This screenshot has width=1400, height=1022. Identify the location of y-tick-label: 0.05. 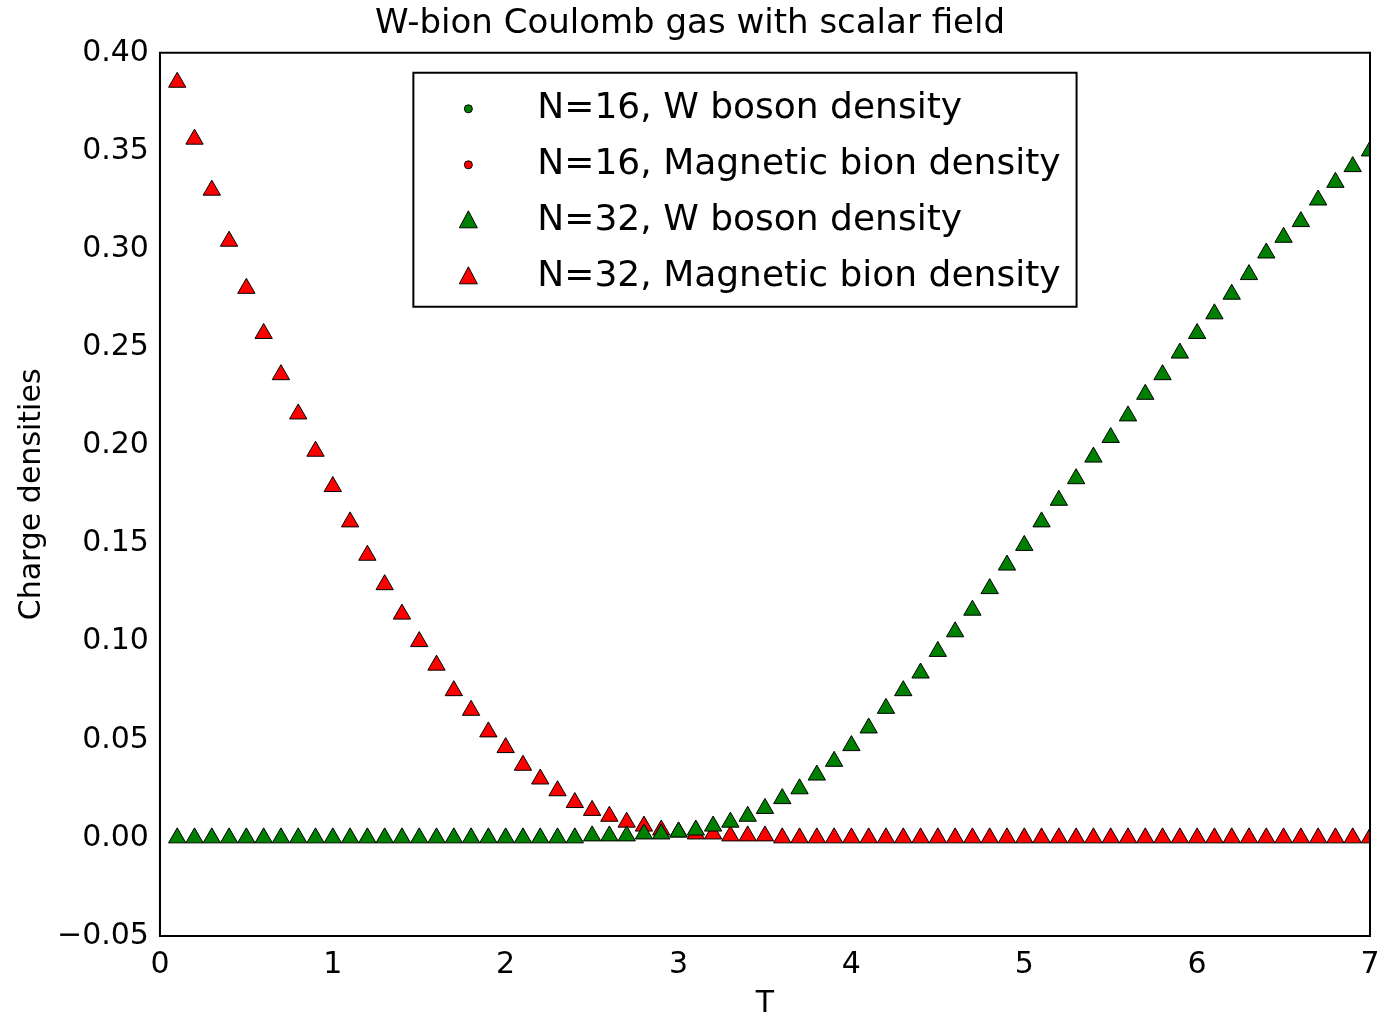
(115, 737).